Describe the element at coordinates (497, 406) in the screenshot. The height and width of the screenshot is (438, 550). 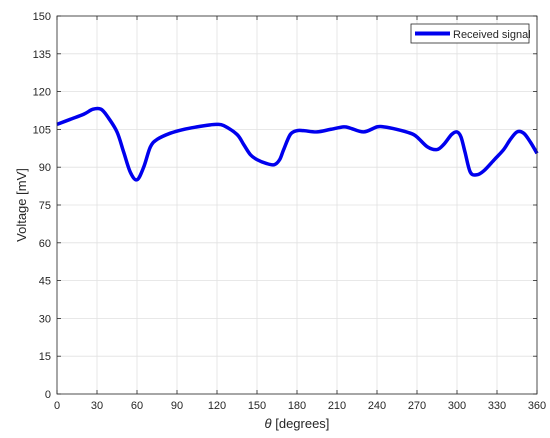
I see `x-tick-label: 330` at that location.